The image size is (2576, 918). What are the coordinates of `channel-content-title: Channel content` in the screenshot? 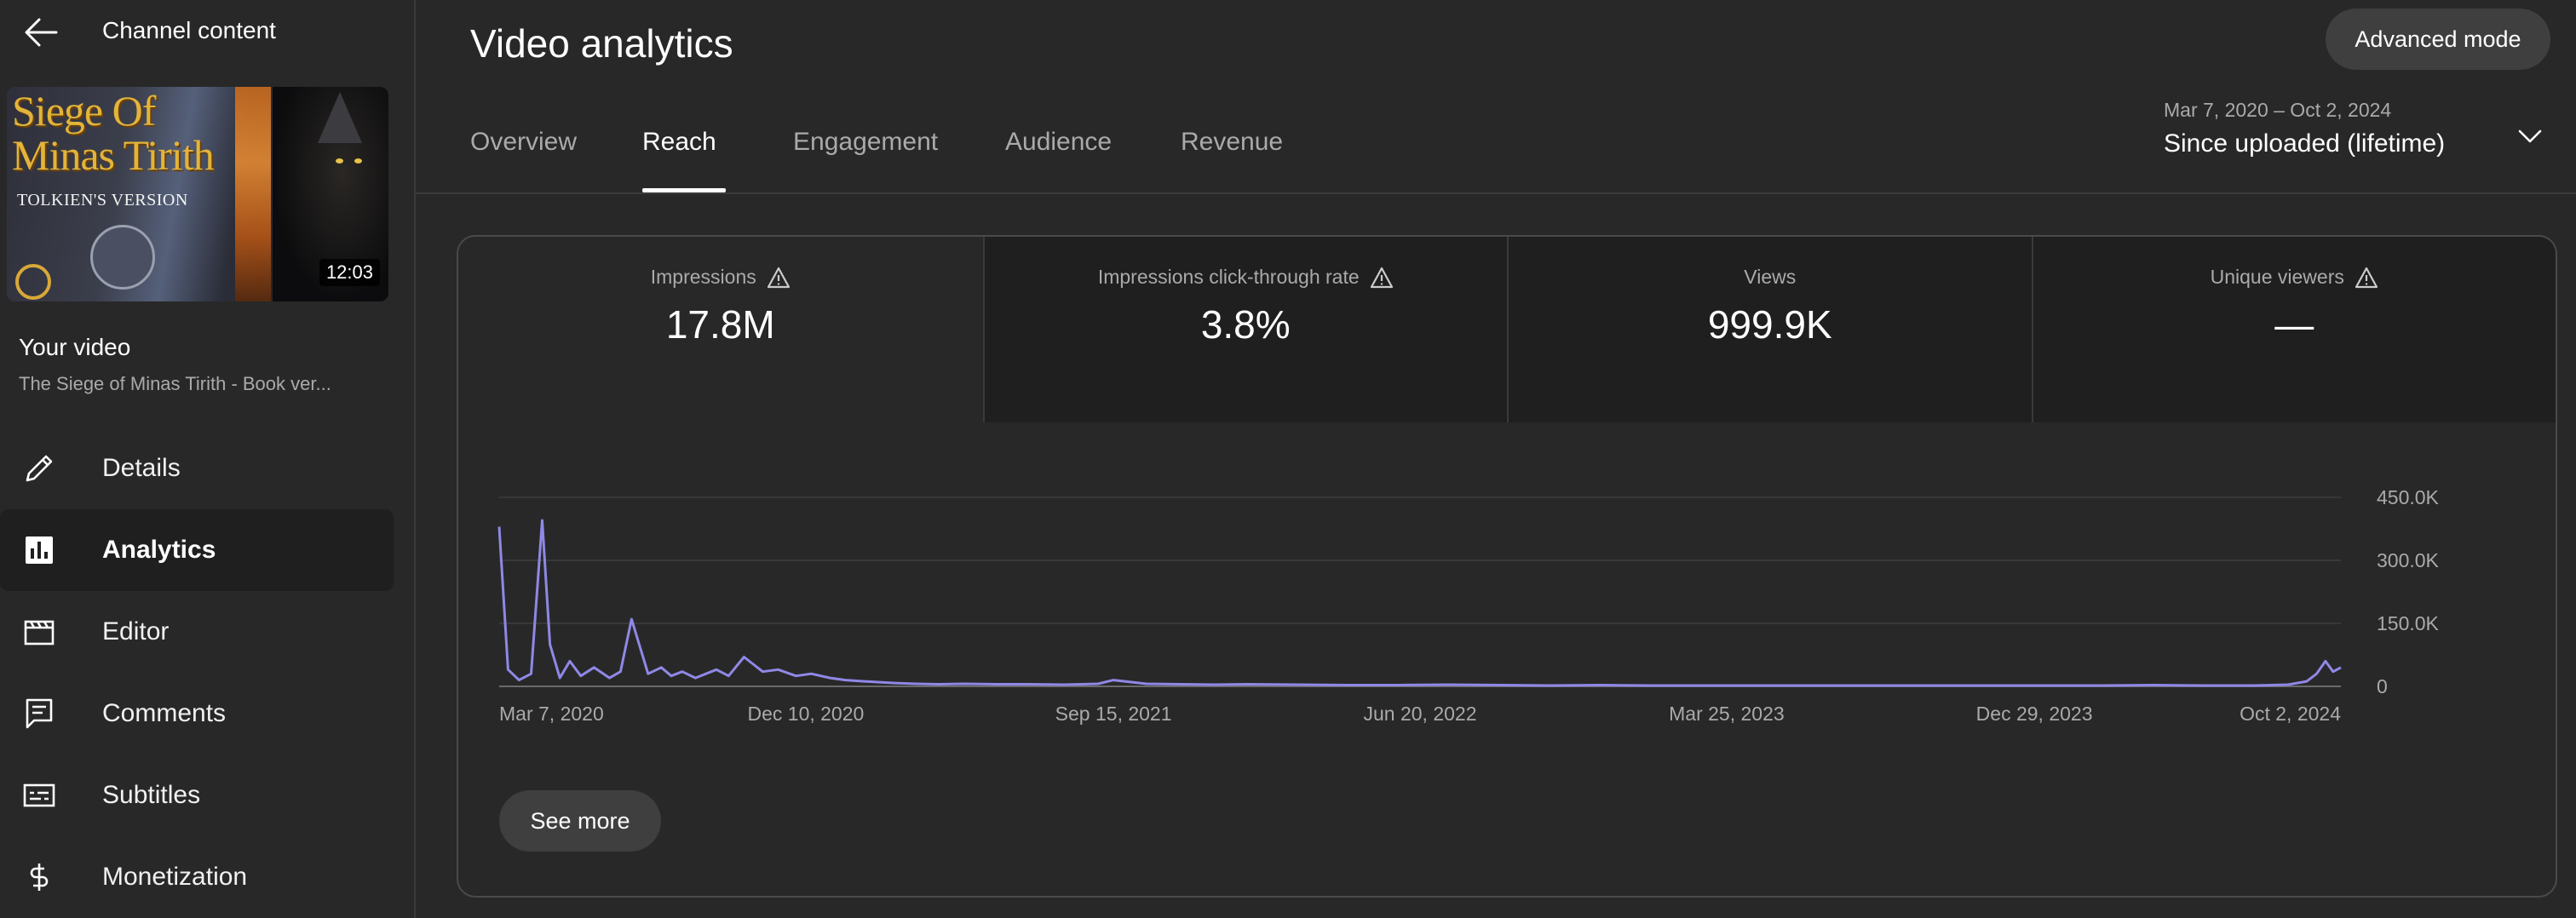 It's located at (189, 30).